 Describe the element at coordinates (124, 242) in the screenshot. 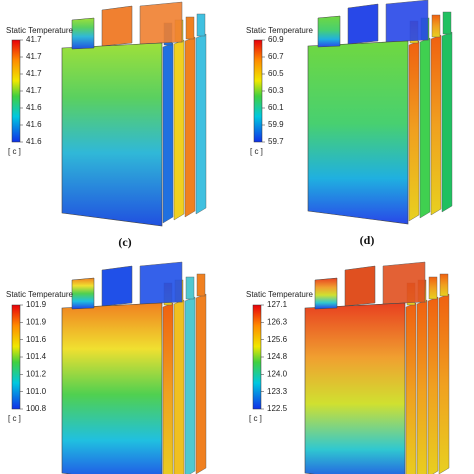

I see `panel-label: (c)` at that location.